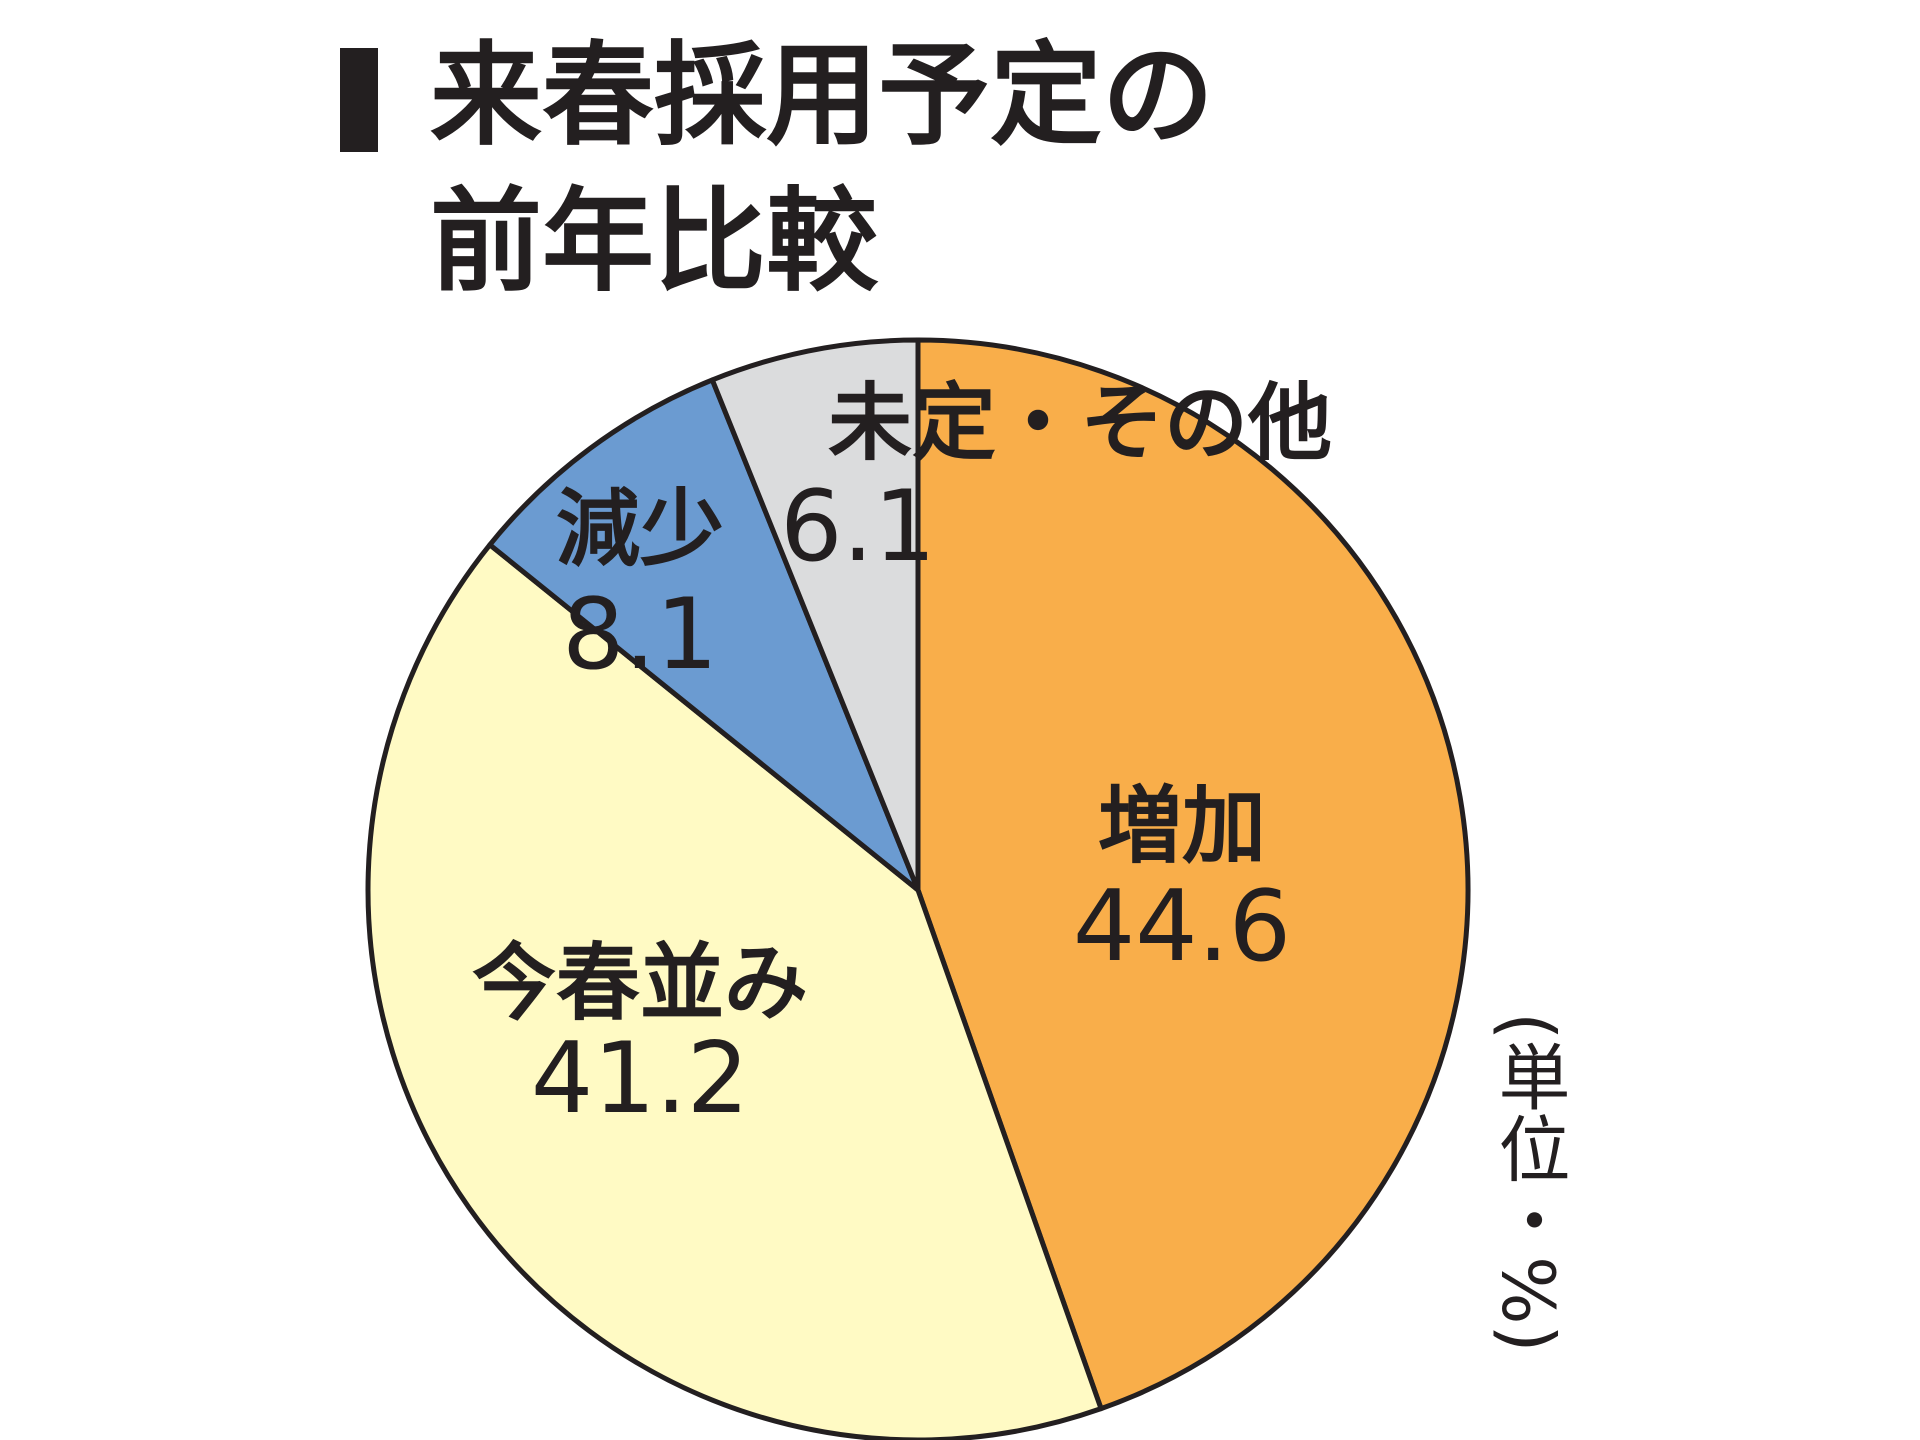 The height and width of the screenshot is (1440, 1920). What do you see at coordinates (1182, 927) in the screenshot?
I see `slice-value-increase: 44.6` at bounding box center [1182, 927].